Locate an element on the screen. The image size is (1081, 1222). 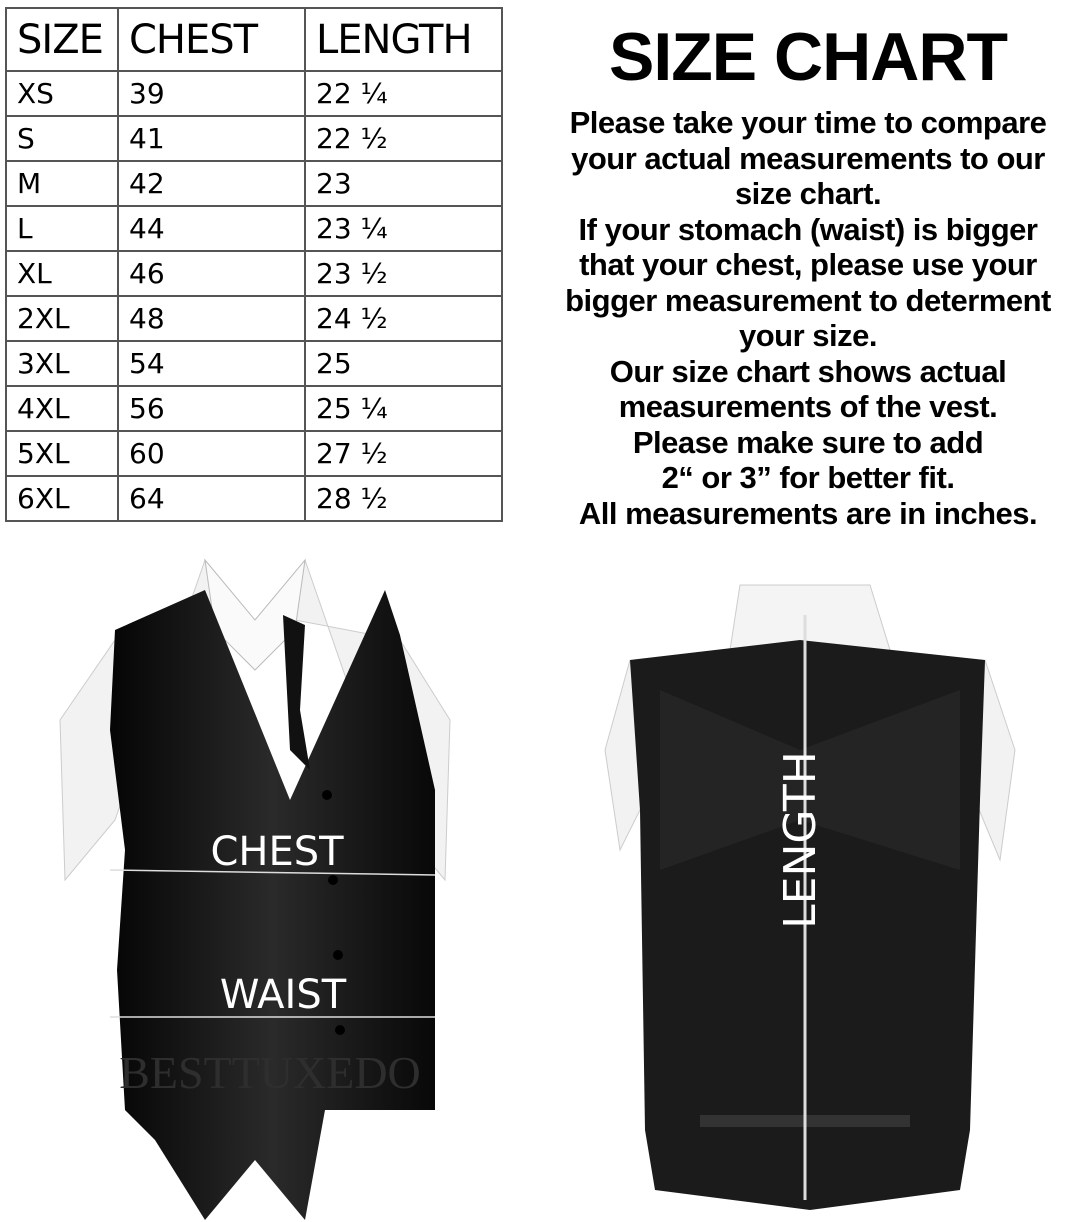
note-line: your size. is located at coordinates (808, 335).